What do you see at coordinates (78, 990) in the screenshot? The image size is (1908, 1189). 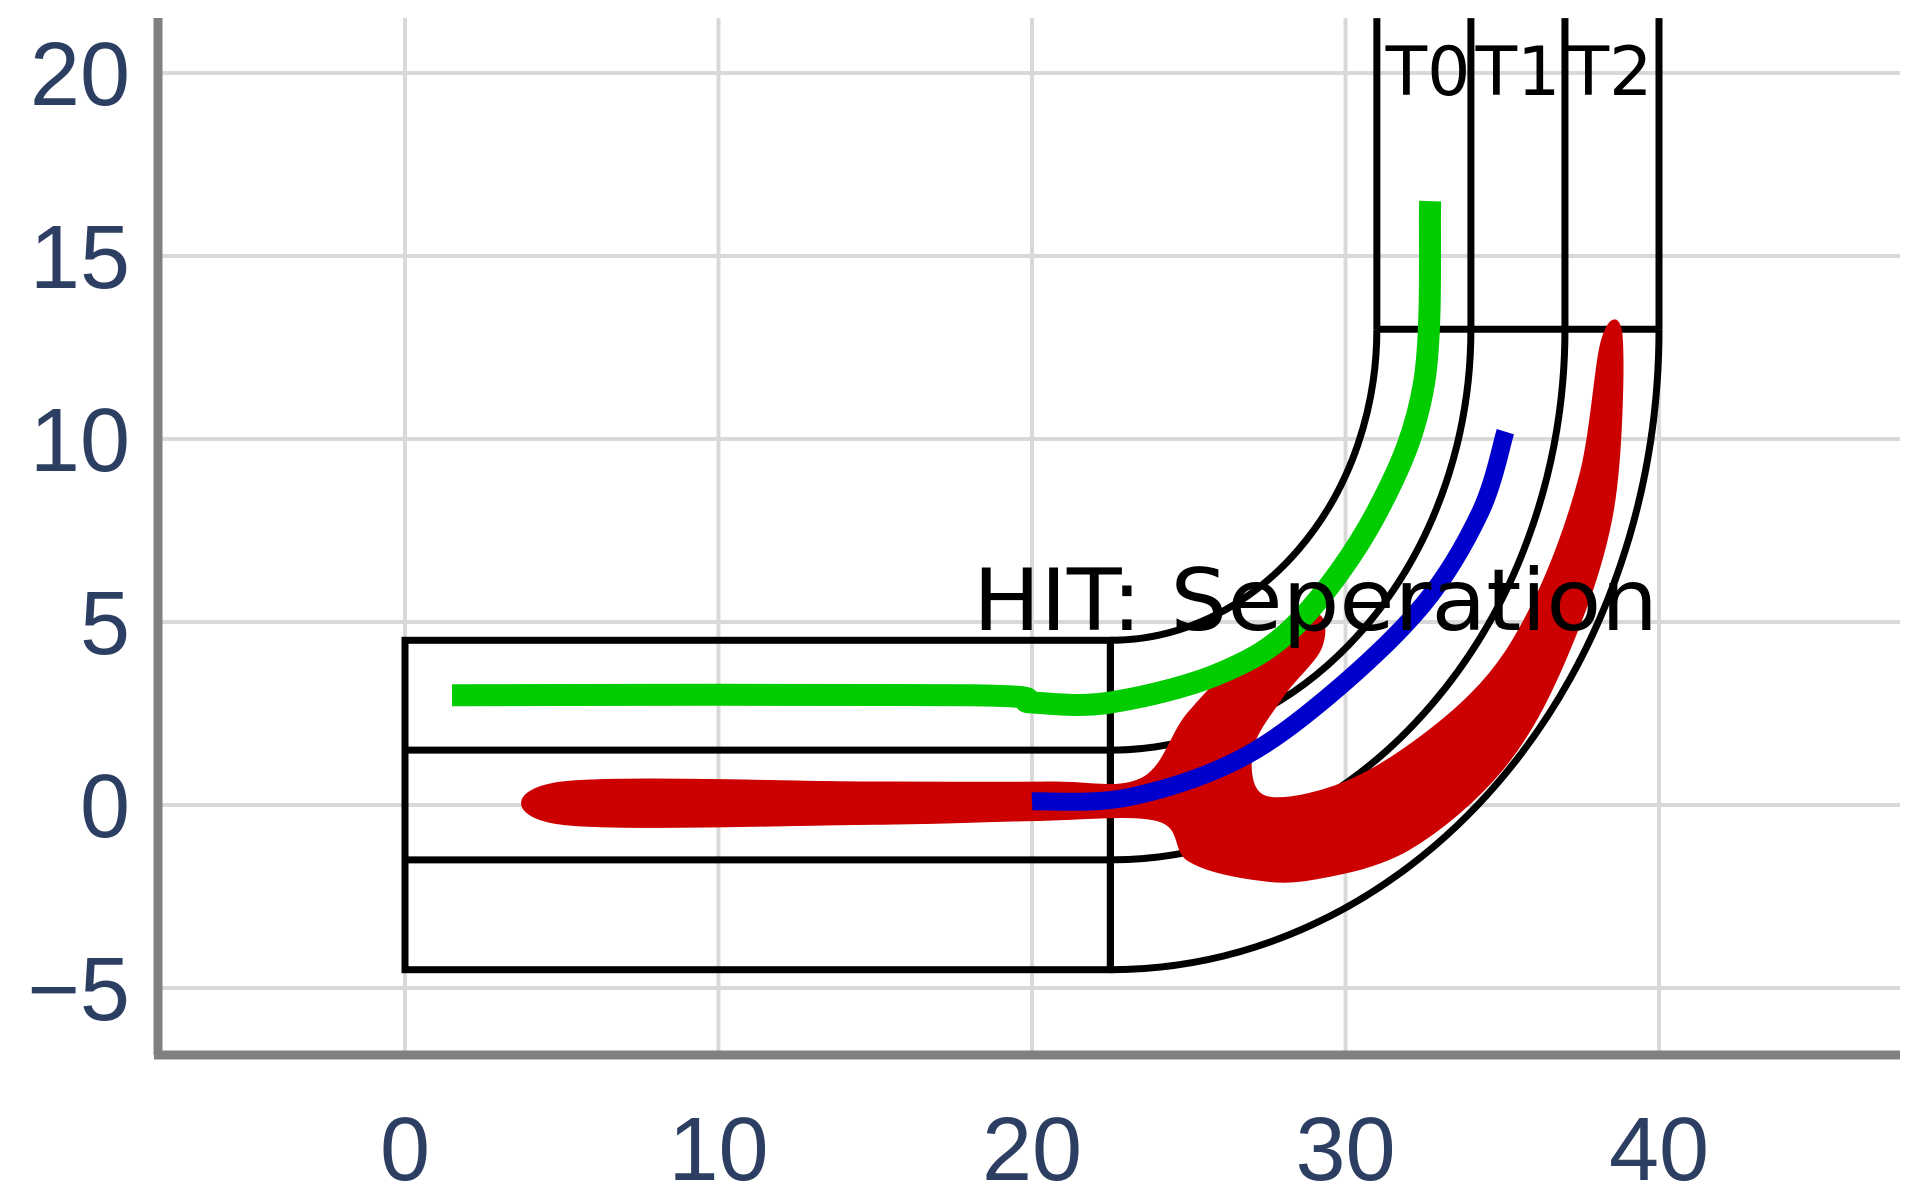 I see `y-tick-label: −5` at bounding box center [78, 990].